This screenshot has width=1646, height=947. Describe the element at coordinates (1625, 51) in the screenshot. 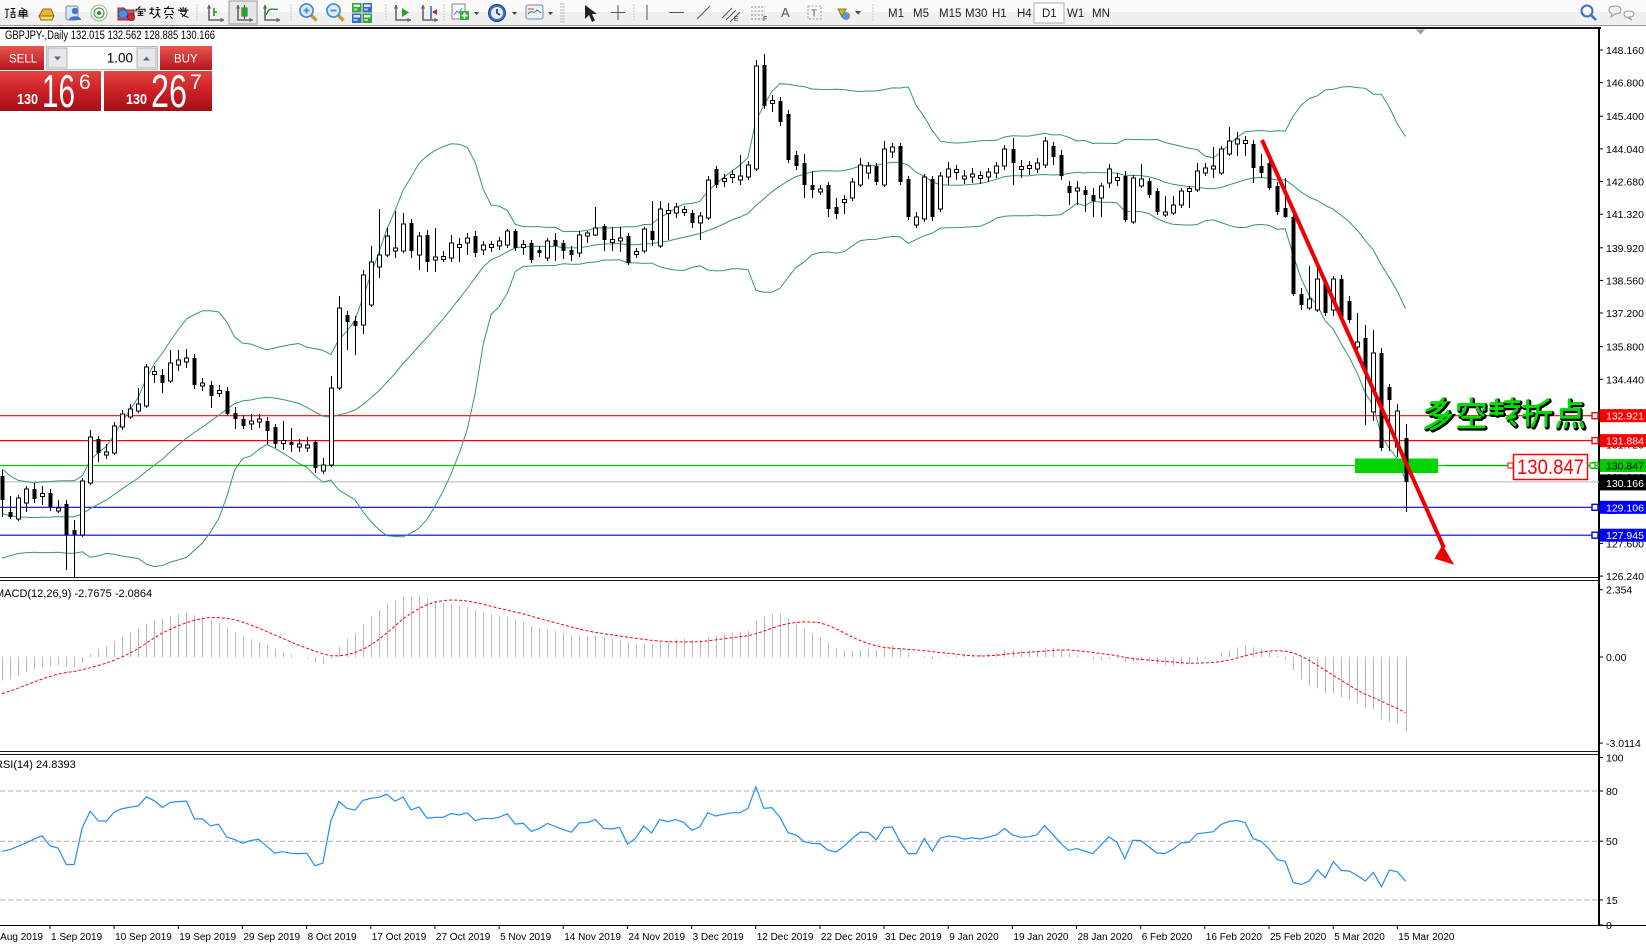

I see `svg-text: 148.160` at that location.